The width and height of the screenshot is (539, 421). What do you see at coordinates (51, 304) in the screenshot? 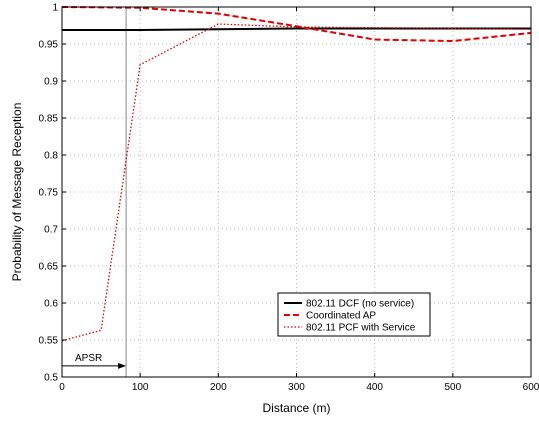
I see `y-tick-label: 0.6` at bounding box center [51, 304].